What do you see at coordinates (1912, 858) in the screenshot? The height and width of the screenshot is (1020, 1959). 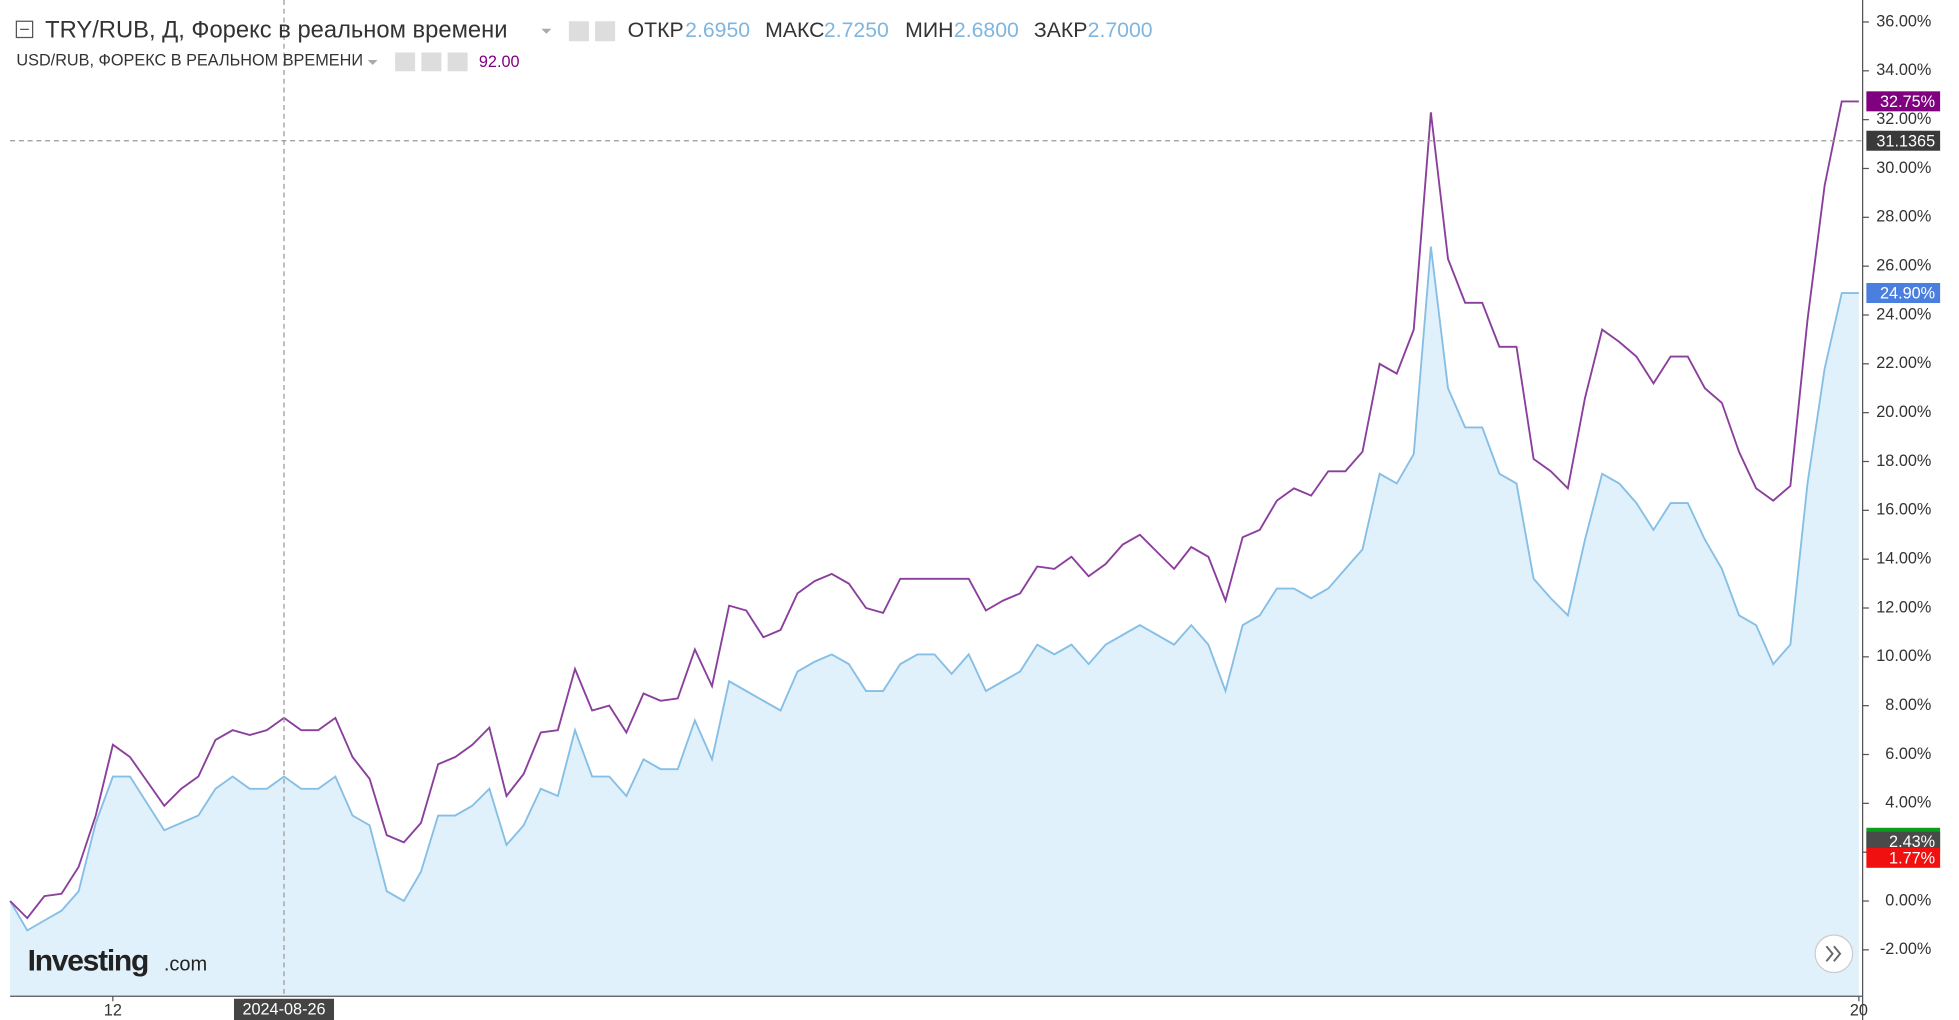 I see `price-badge-label: 1.77%` at bounding box center [1912, 858].